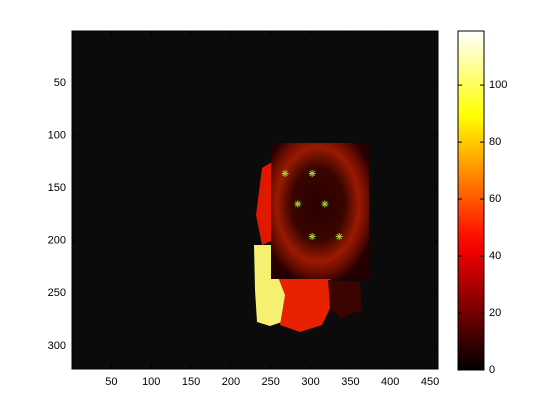  What do you see at coordinates (271, 382) in the screenshot?
I see `x-tick-label: 250` at bounding box center [271, 382].